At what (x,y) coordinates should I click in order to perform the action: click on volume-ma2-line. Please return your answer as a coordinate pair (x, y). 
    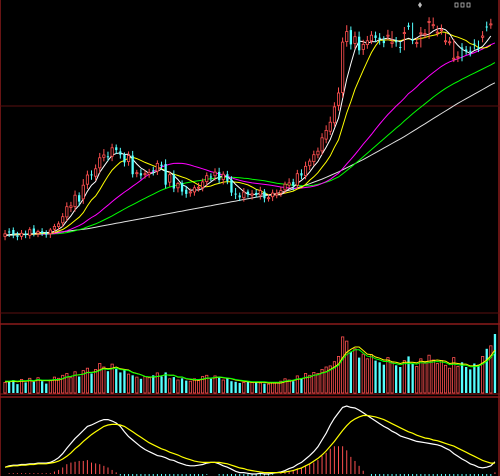
    Looking at the image, I should click on (250, 366).